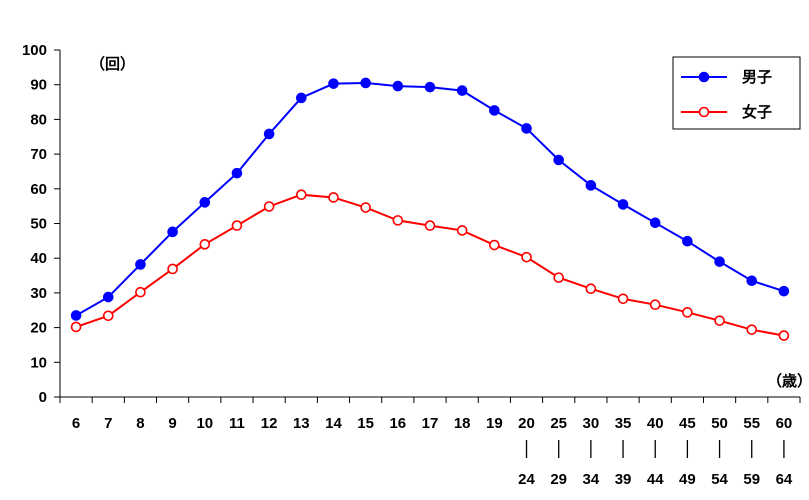  I want to click on x-tick-label: 19, so click(494, 423).